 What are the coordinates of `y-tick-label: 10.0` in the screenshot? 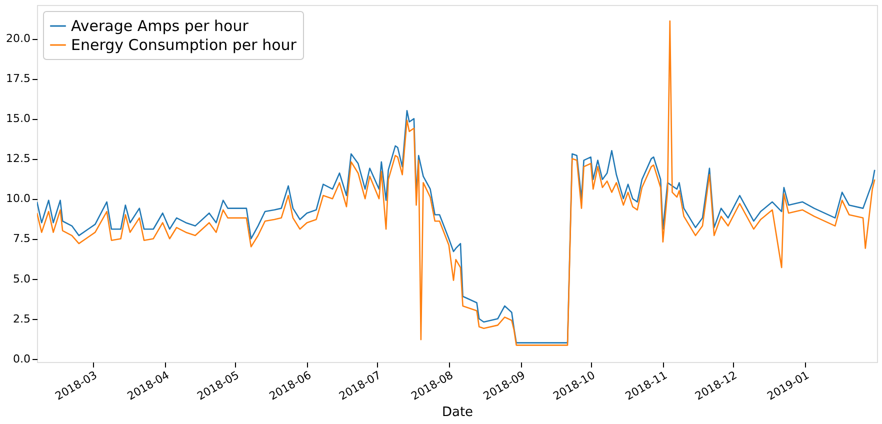 It's located at (18, 199).